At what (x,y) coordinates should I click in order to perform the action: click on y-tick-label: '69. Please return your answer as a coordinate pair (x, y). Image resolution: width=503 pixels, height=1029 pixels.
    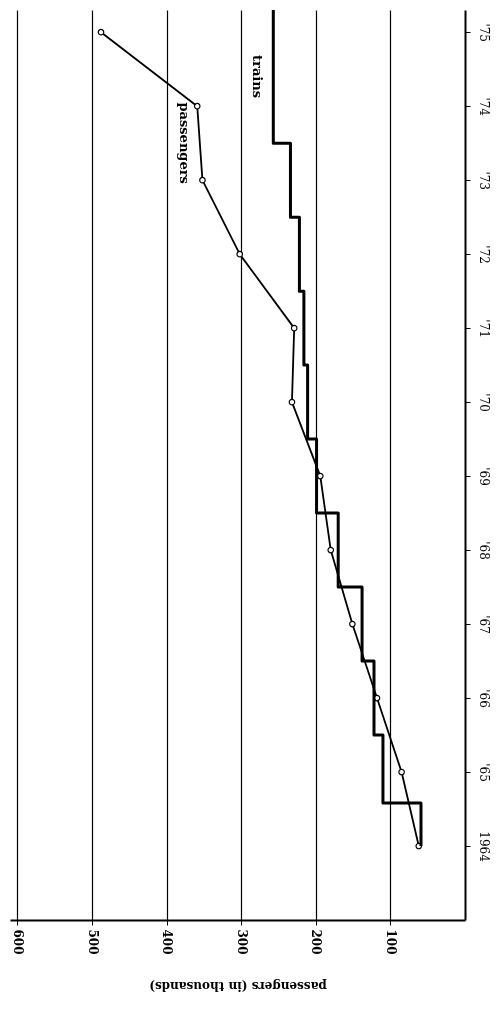
    Looking at the image, I should click on (483, 476).